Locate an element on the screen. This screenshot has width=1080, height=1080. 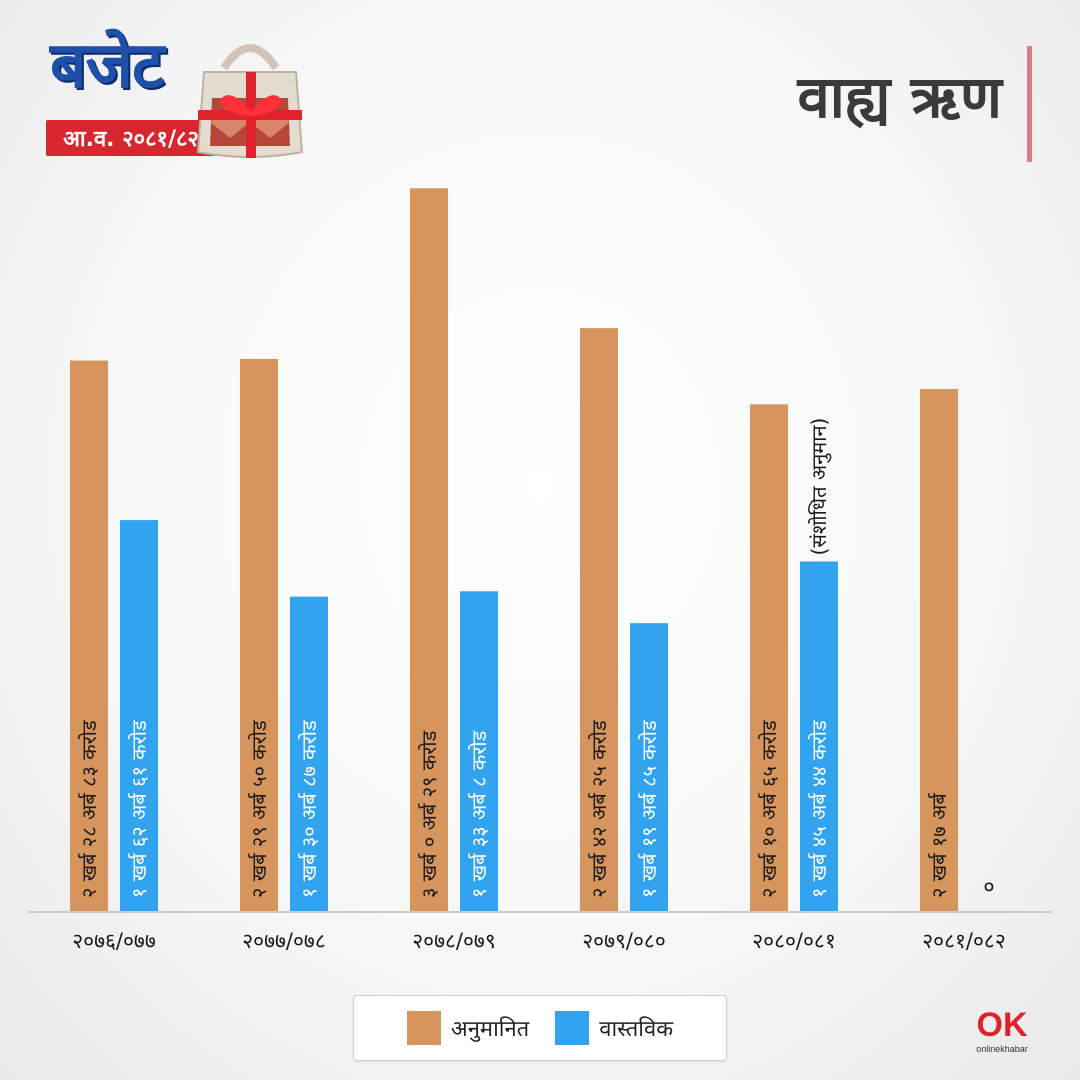
logo-fiscal-year: आ.व. २०८१/८२ is located at coordinates (131, 138).